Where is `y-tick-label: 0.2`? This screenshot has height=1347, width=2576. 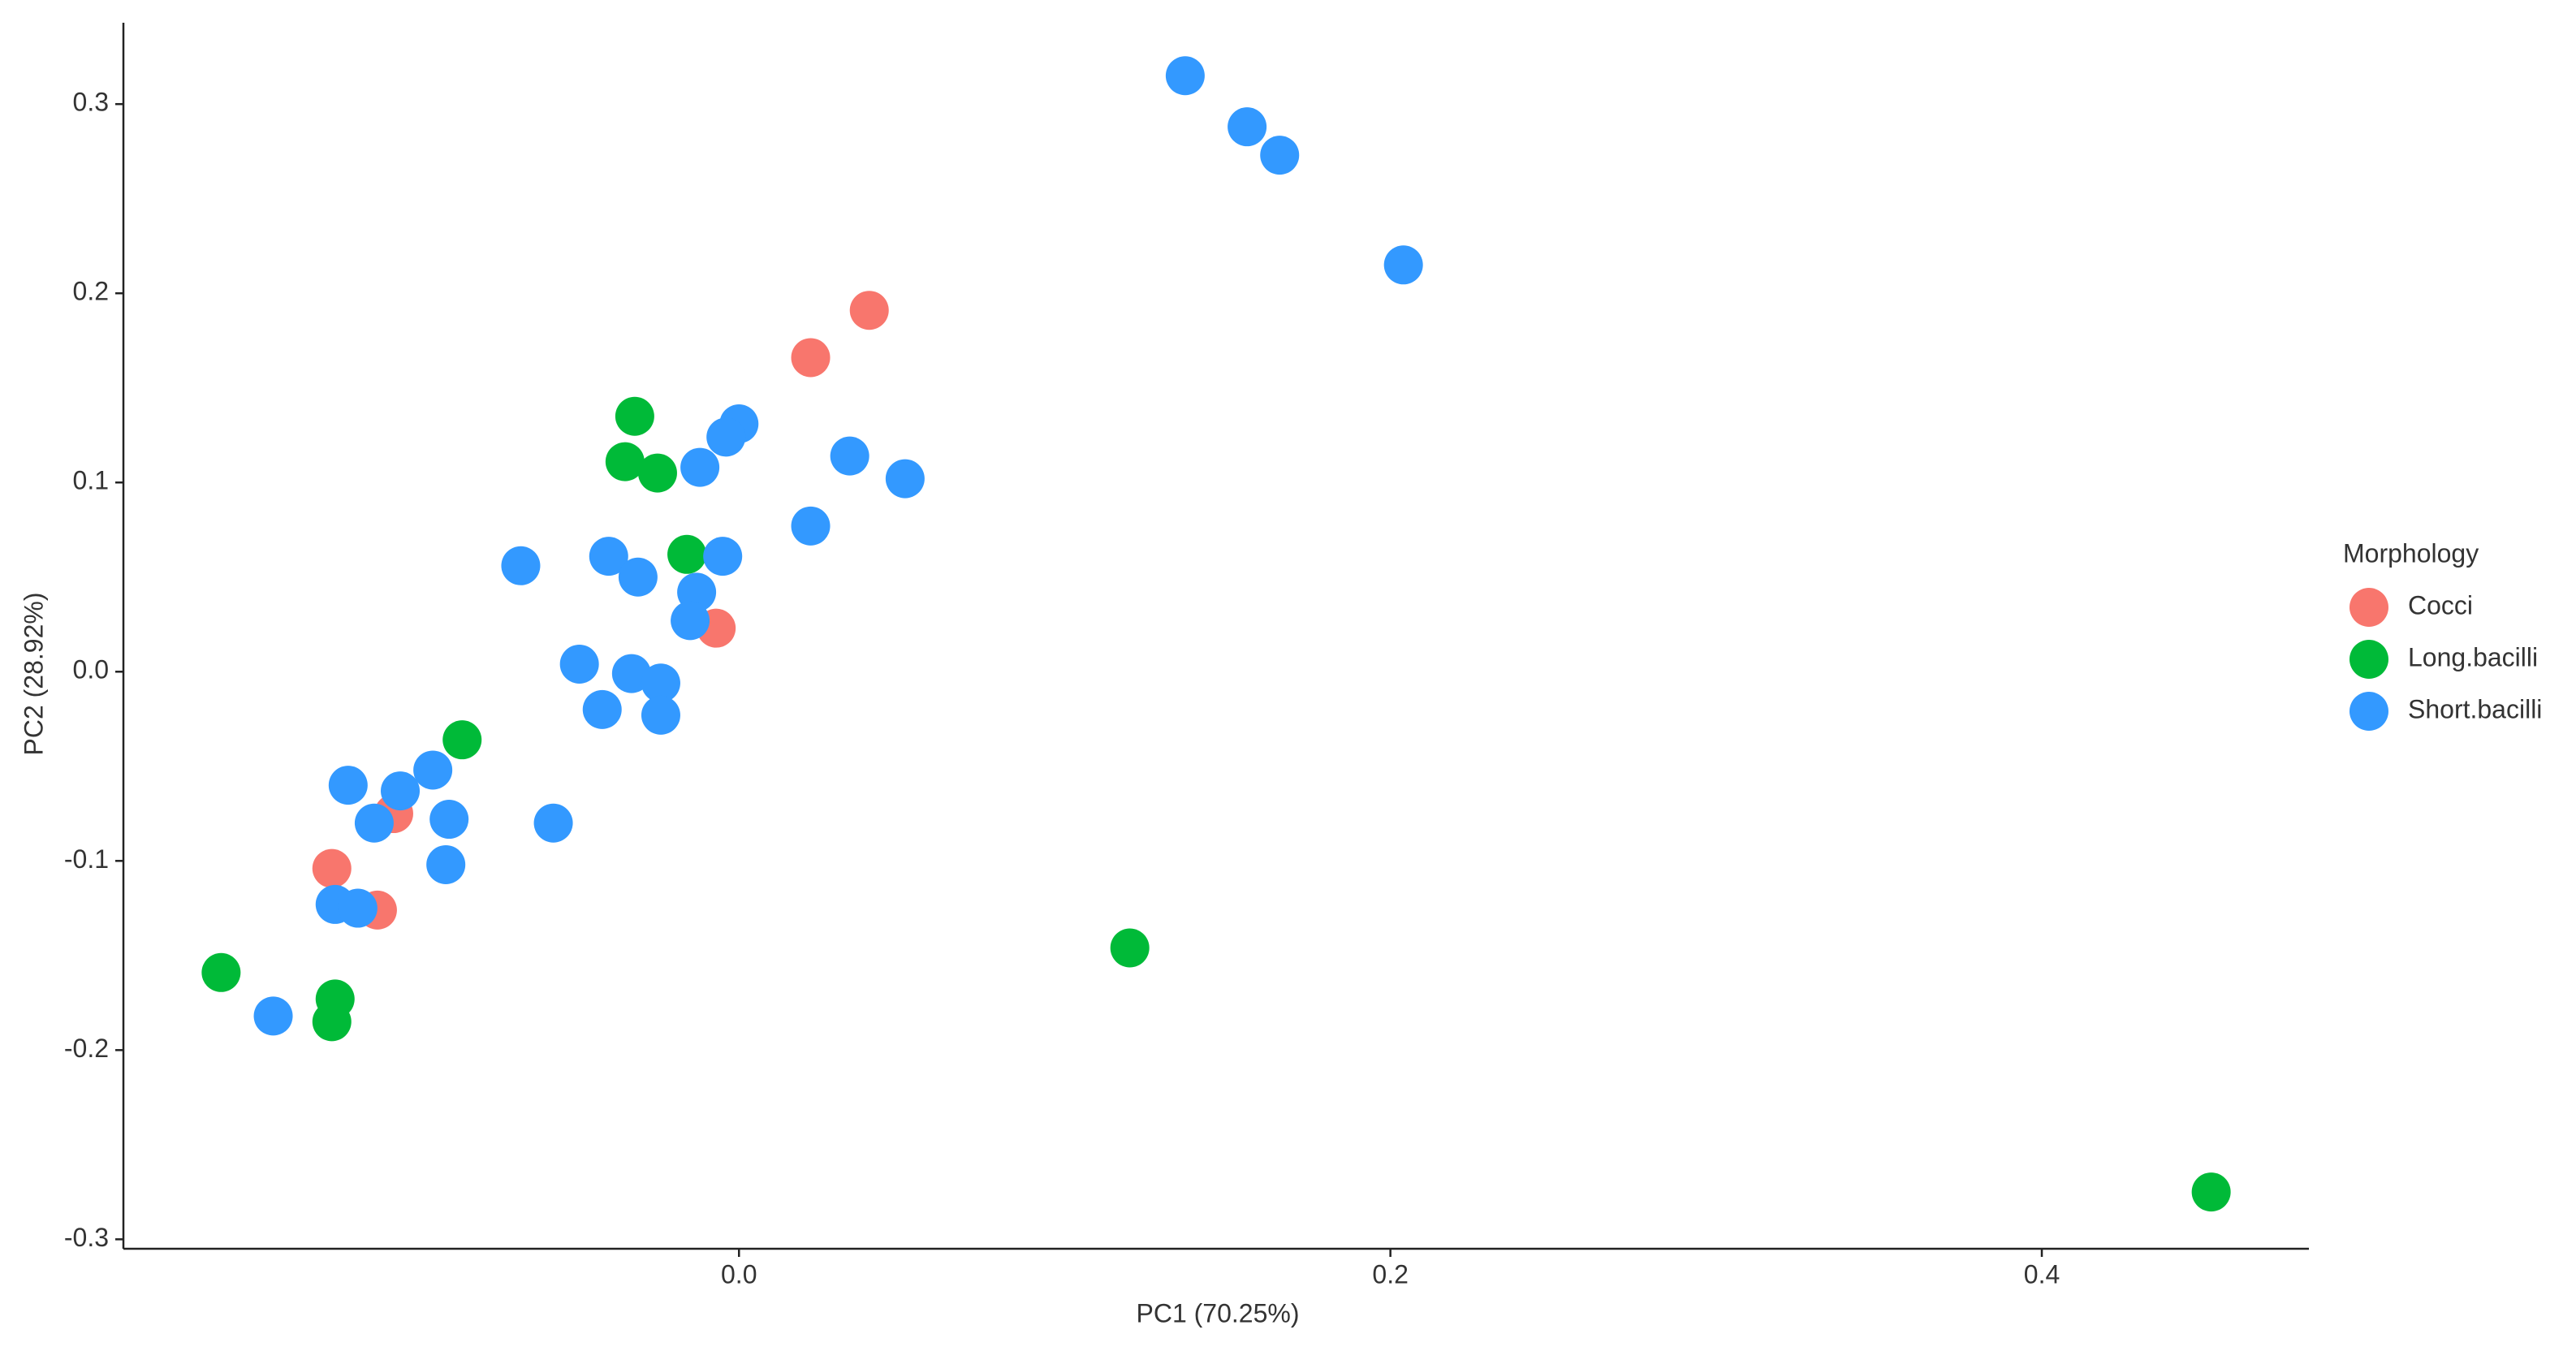 y-tick-label: 0.2 is located at coordinates (91, 292).